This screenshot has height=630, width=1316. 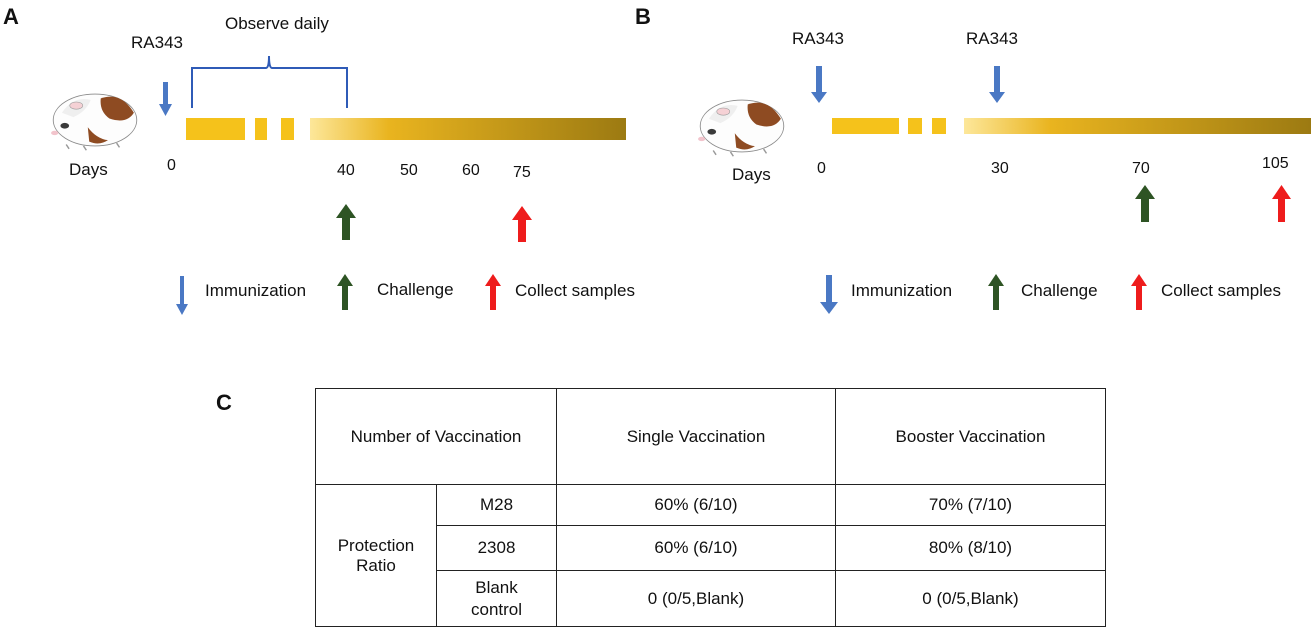 What do you see at coordinates (1000, 168) in the screenshot?
I see `panel-b-tick: 30` at bounding box center [1000, 168].